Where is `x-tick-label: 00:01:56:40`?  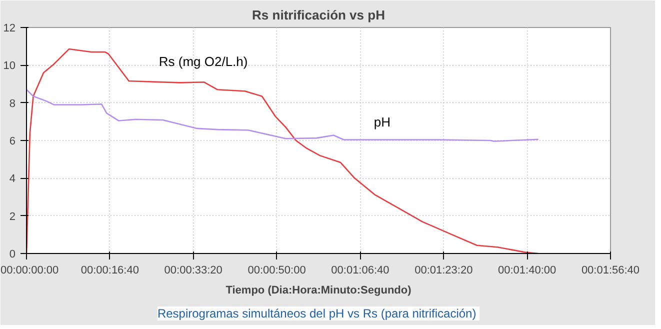 x-tick-label: 00:01:56:40 is located at coordinates (610, 270).